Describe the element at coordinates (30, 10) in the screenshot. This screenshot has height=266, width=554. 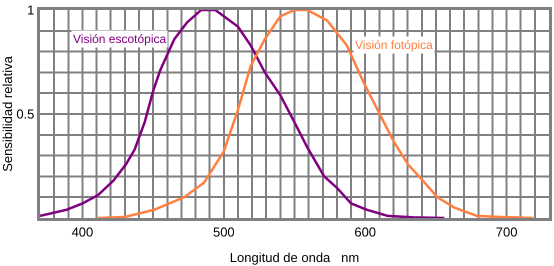
I see `y-tick-label: 1` at that location.